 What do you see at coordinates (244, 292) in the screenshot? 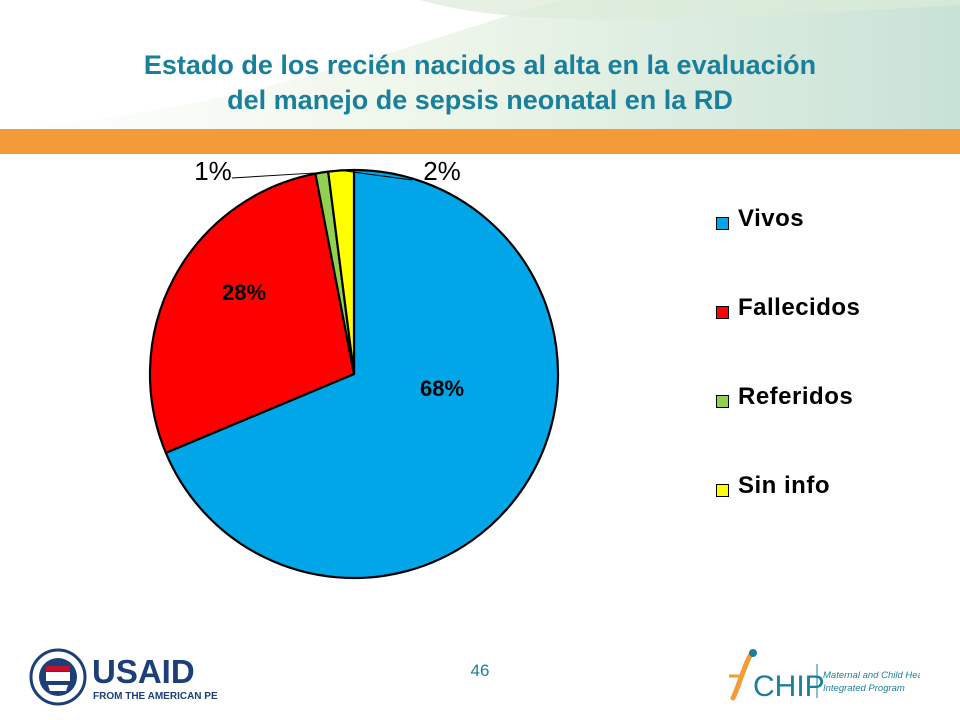
I see `pie-label-fallecidos: 28%` at bounding box center [244, 292].